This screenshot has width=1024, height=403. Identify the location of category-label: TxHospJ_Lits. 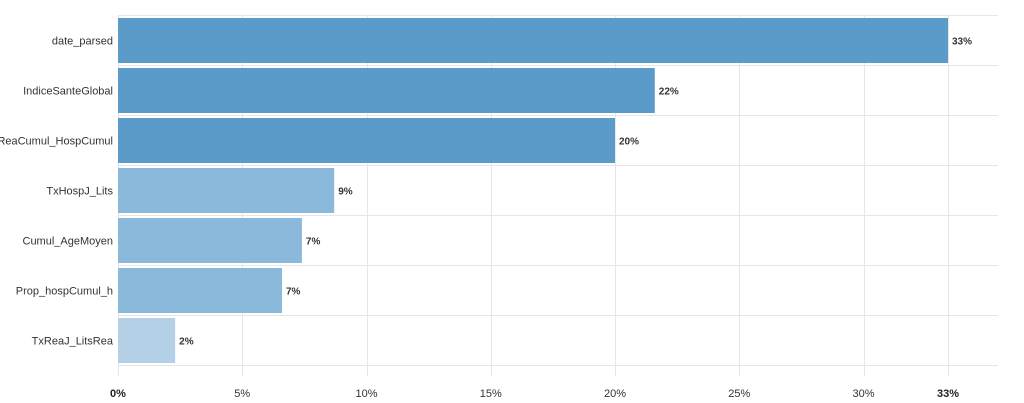
(79, 192).